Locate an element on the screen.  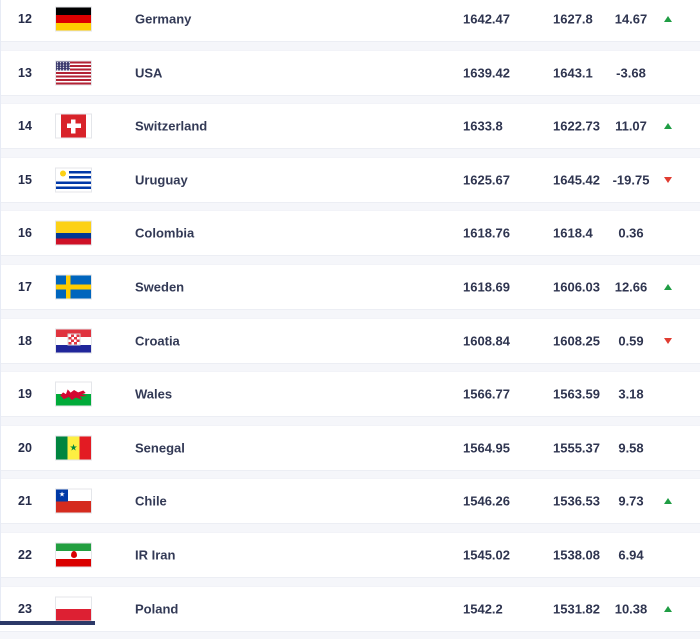
points-previous: 1622.73 is located at coordinates (576, 126).